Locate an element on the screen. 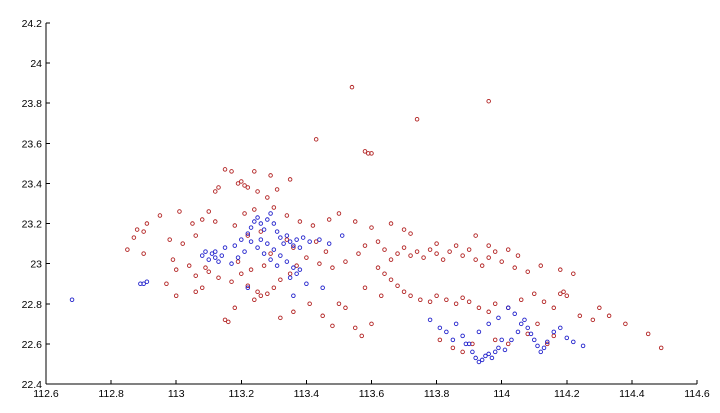 The width and height of the screenshot is (720, 413). y-tick-label: 23.6 is located at coordinates (32, 144).